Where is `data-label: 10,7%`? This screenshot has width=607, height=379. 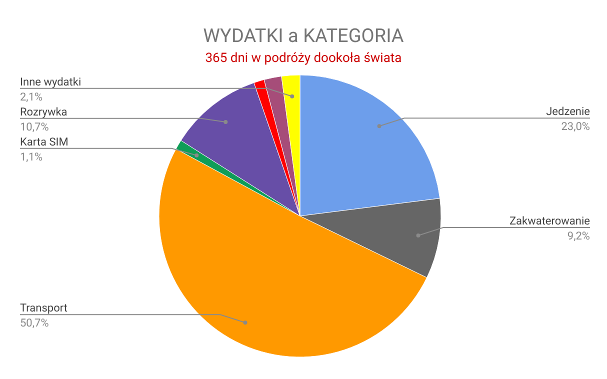 data-label: 10,7% is located at coordinates (34, 127).